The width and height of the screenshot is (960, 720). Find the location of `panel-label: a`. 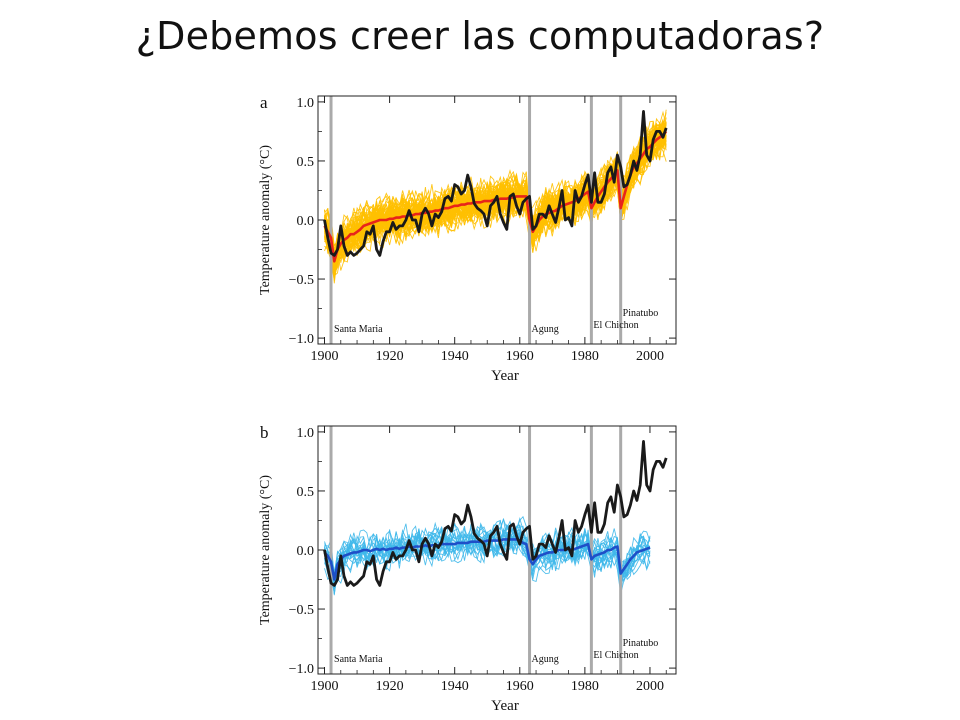

panel-label: a is located at coordinates (264, 102).